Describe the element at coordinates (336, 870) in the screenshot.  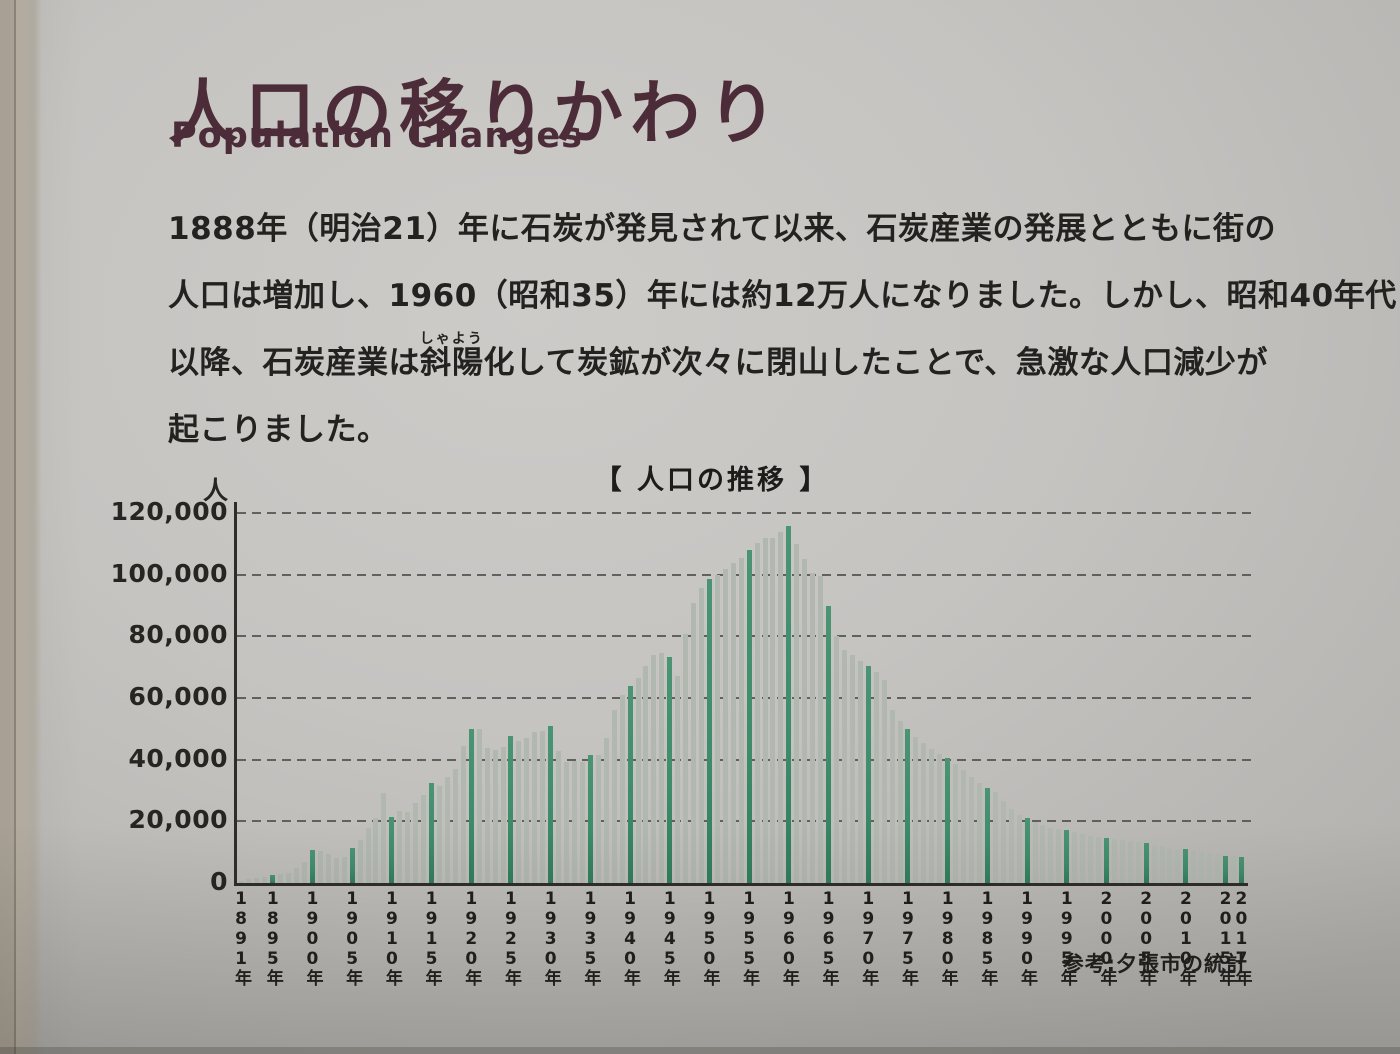
I see `bar-1903` at that location.